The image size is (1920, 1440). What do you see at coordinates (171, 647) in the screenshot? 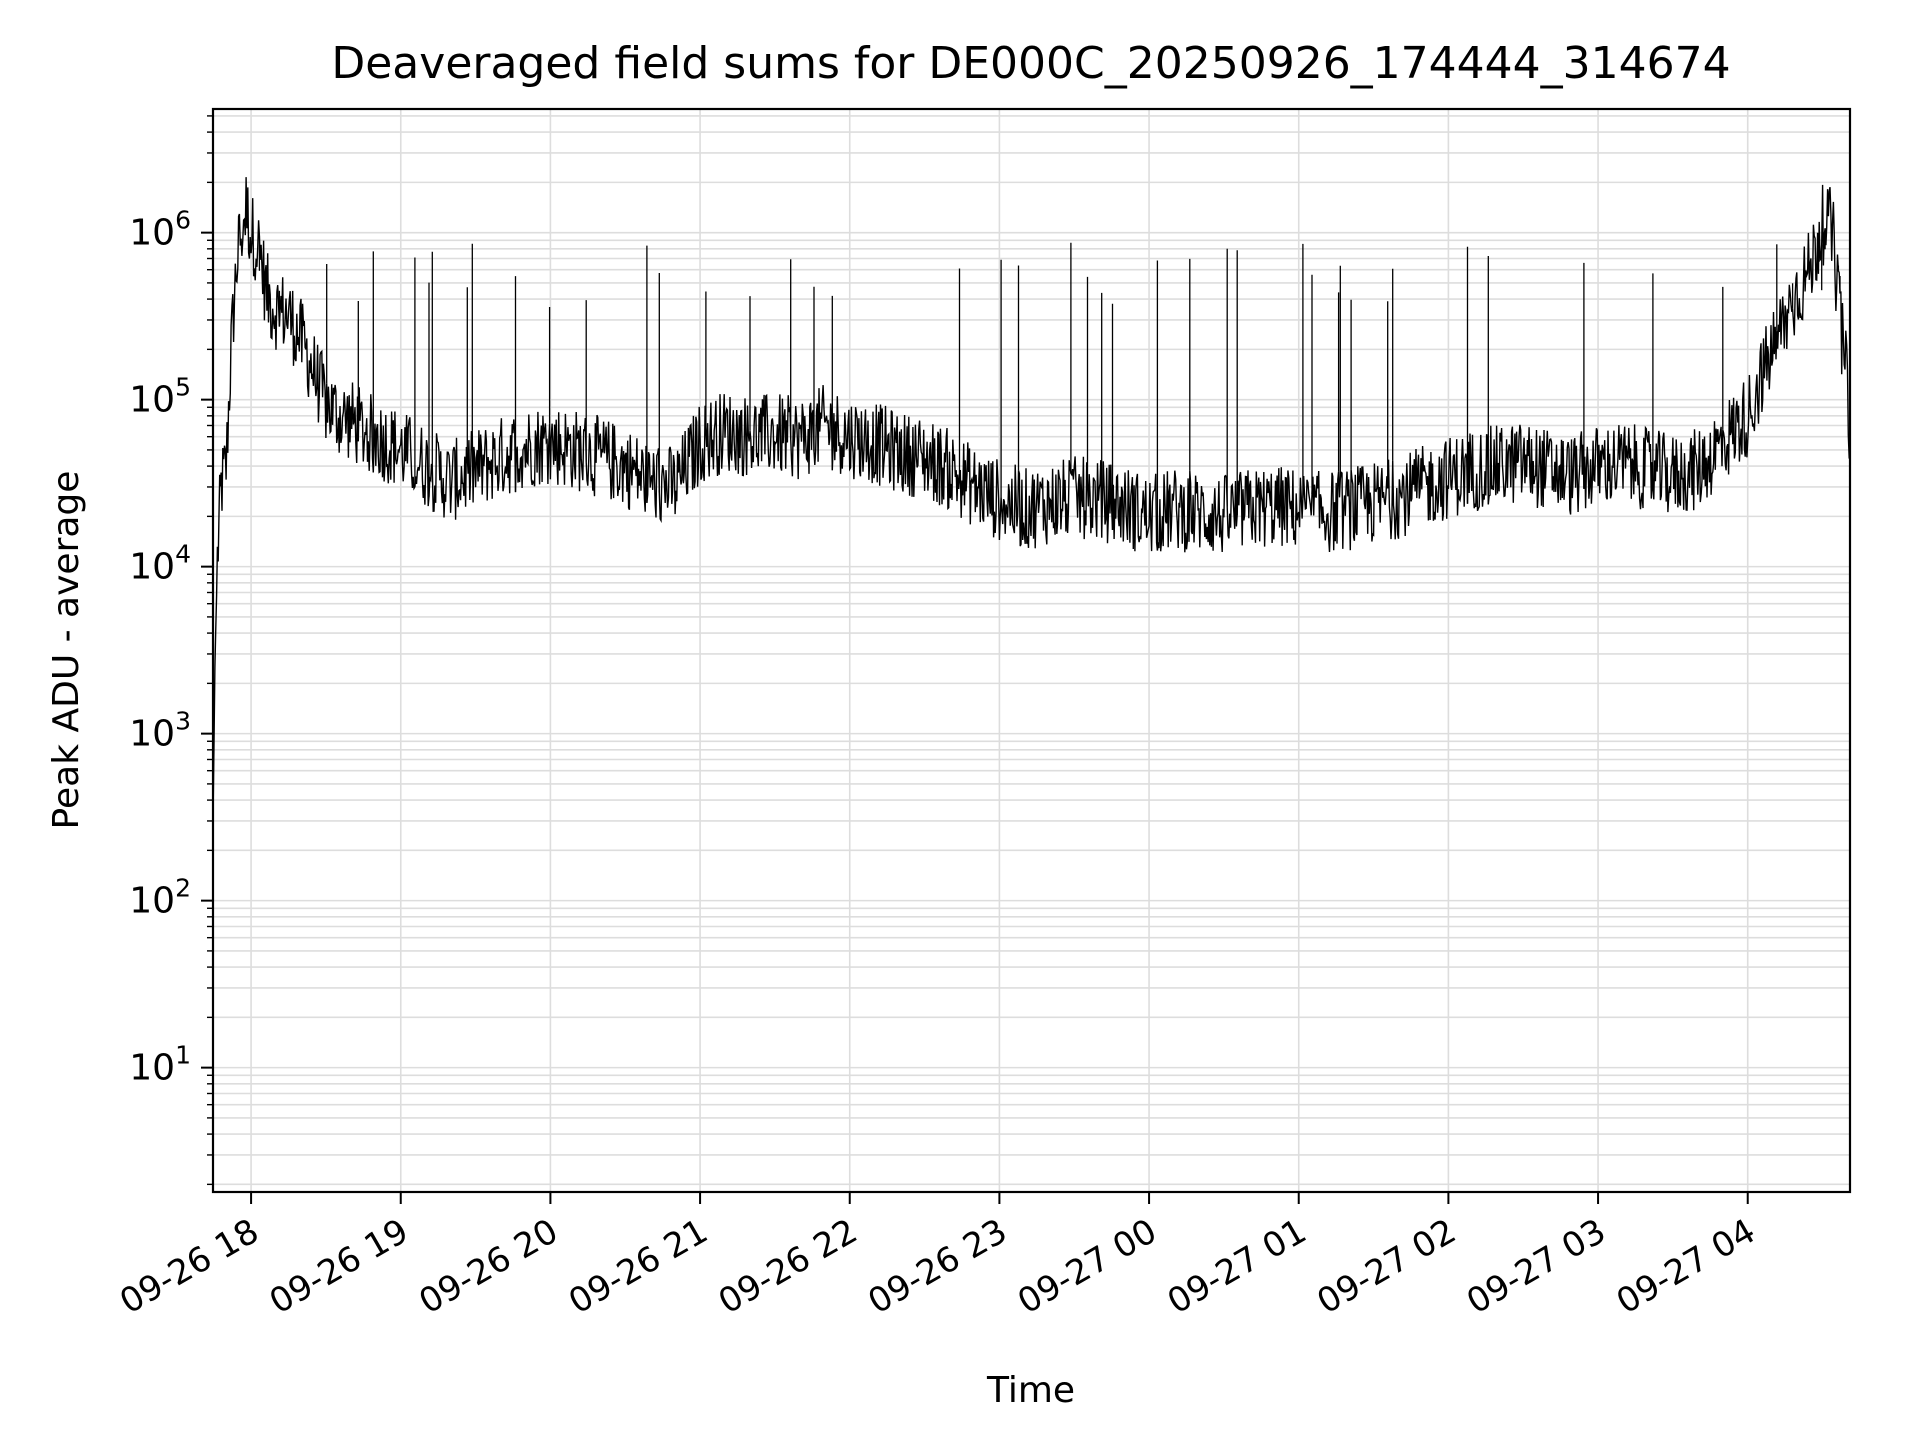
I see `y-axis-ticks: 10¹ 10² 10³ 10⁴ 10⁵ 10⁶` at bounding box center [171, 647].